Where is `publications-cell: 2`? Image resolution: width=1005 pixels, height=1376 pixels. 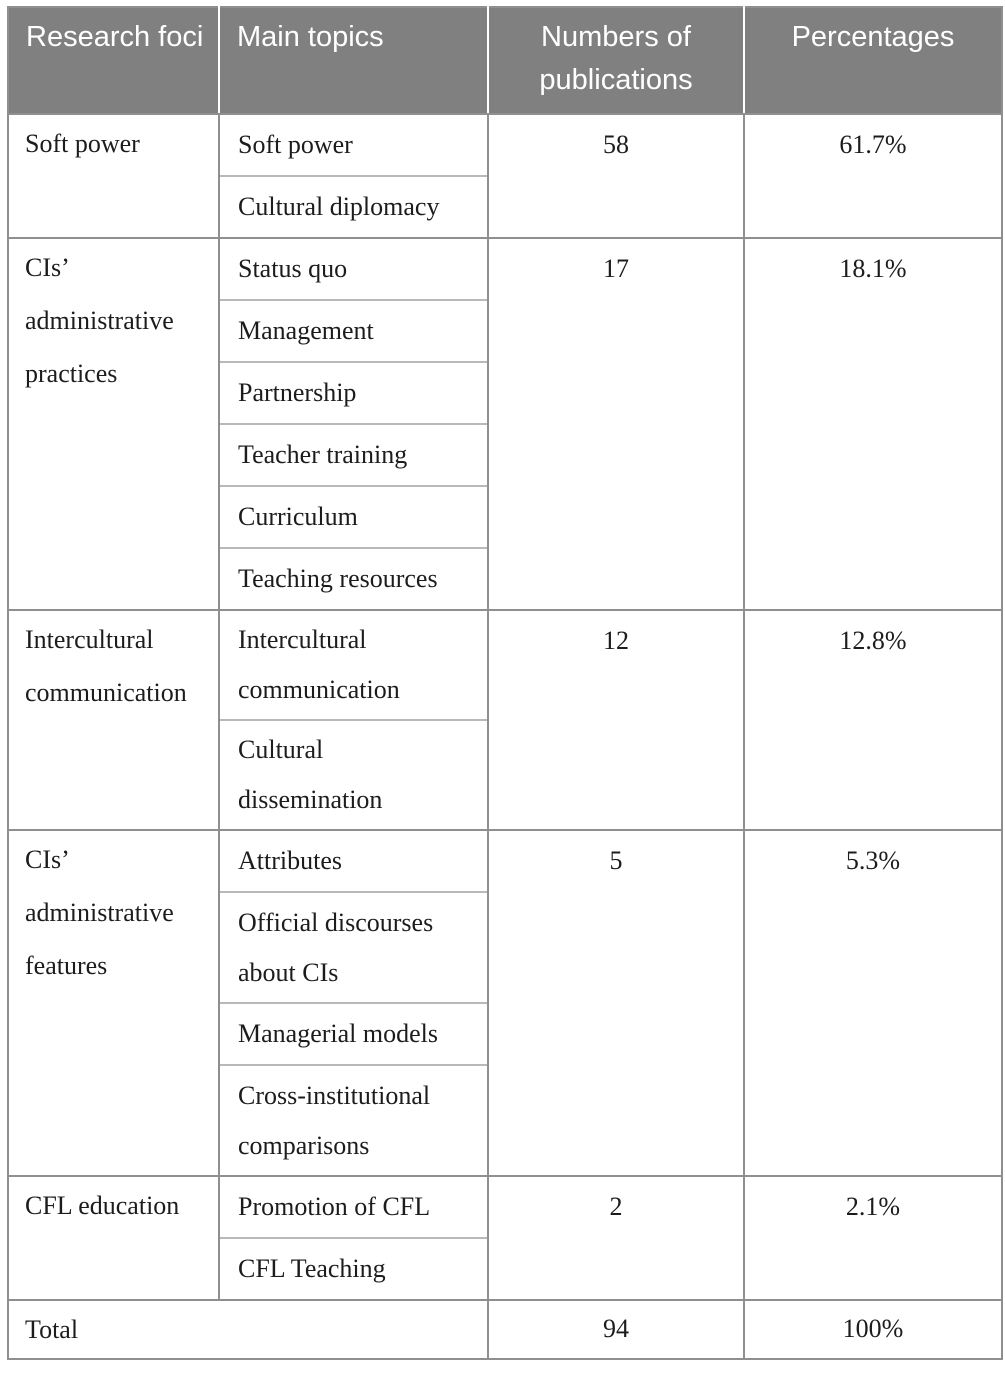
publications-cell: 2 is located at coordinates (616, 1237).